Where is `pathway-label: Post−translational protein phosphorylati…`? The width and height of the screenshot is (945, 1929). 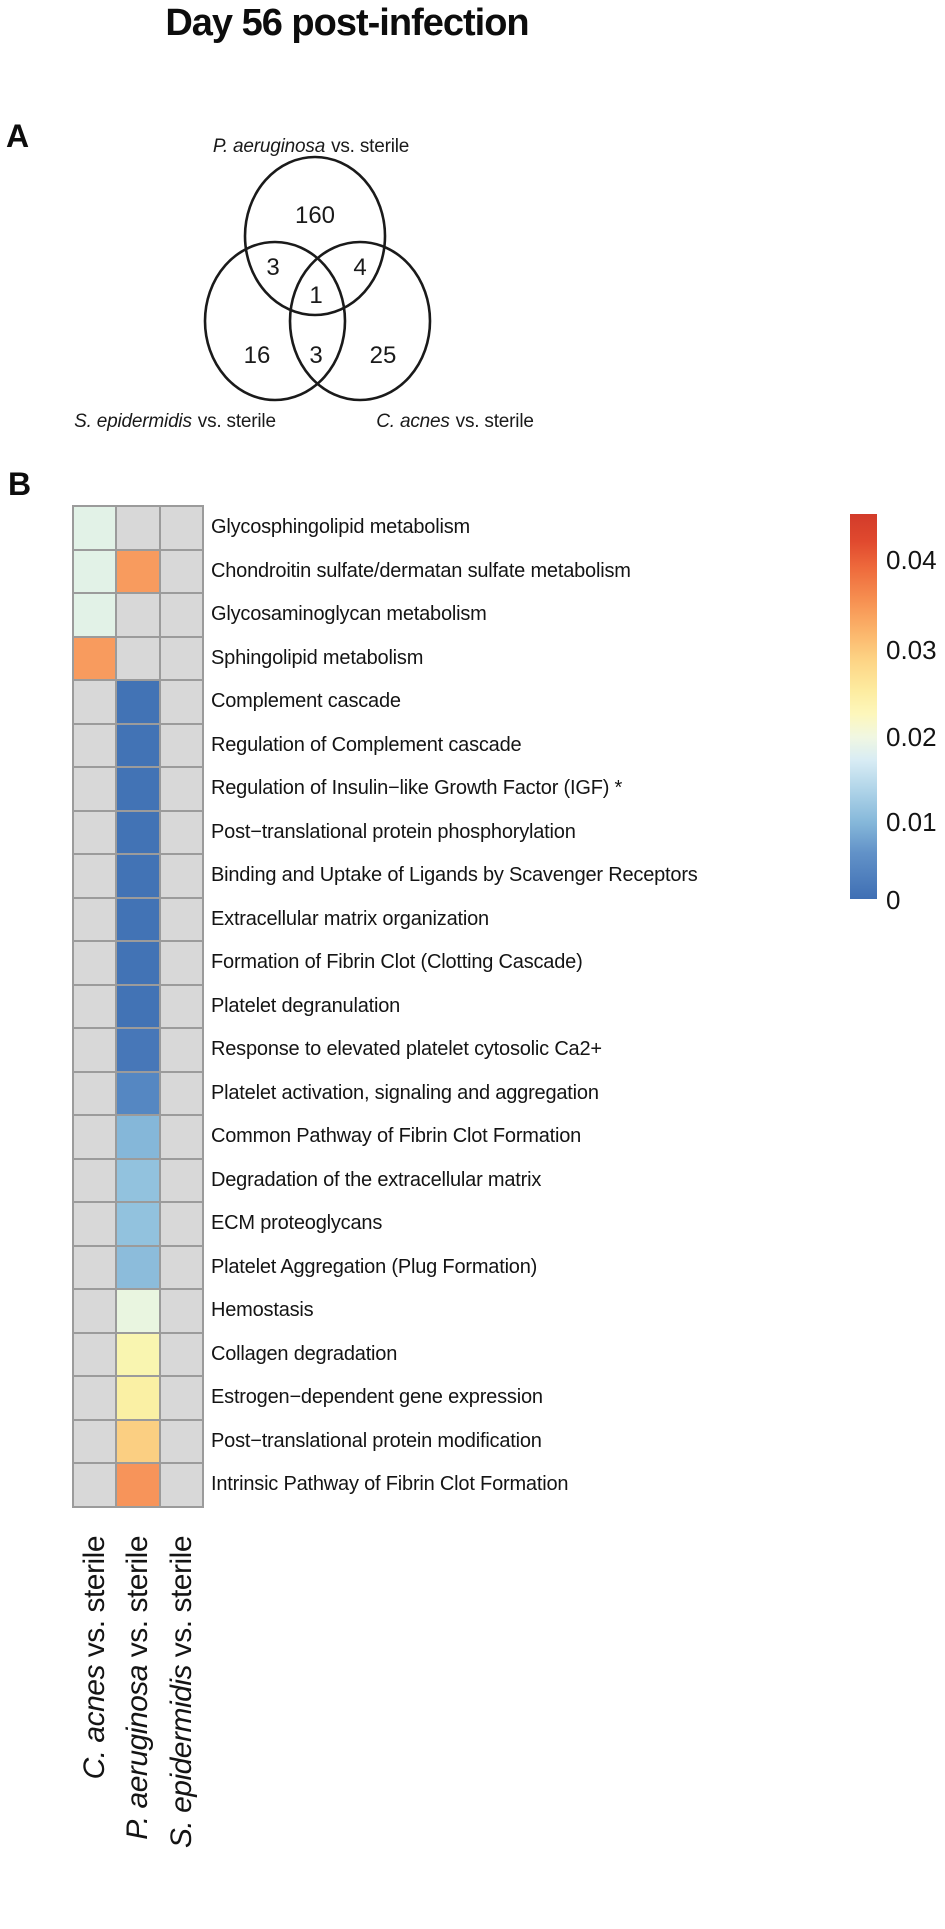 pathway-label: Post−translational protein phosphorylati… is located at coordinates (393, 831).